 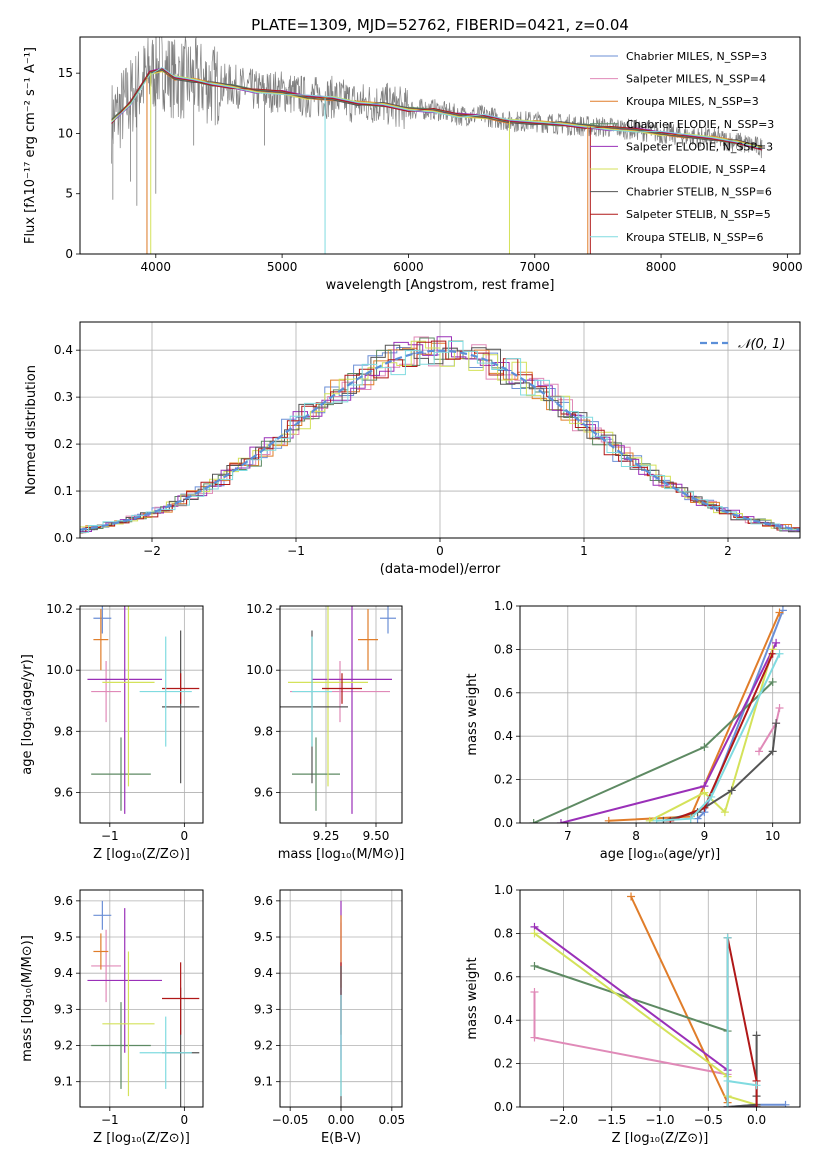 I want to click on mass_vs_Z-frame, so click(x=141, y=998).